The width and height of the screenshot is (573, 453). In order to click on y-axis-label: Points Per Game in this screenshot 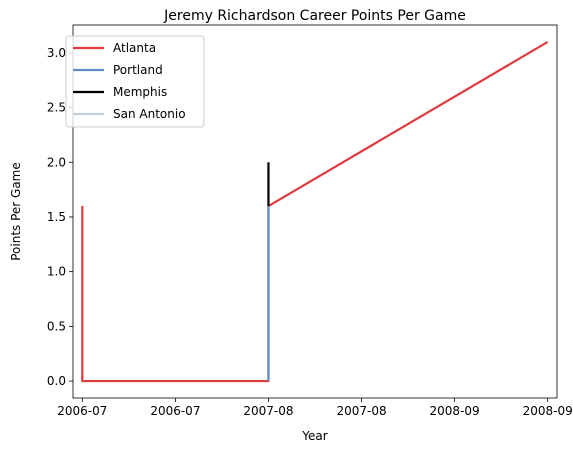, I will do `click(16, 211)`.